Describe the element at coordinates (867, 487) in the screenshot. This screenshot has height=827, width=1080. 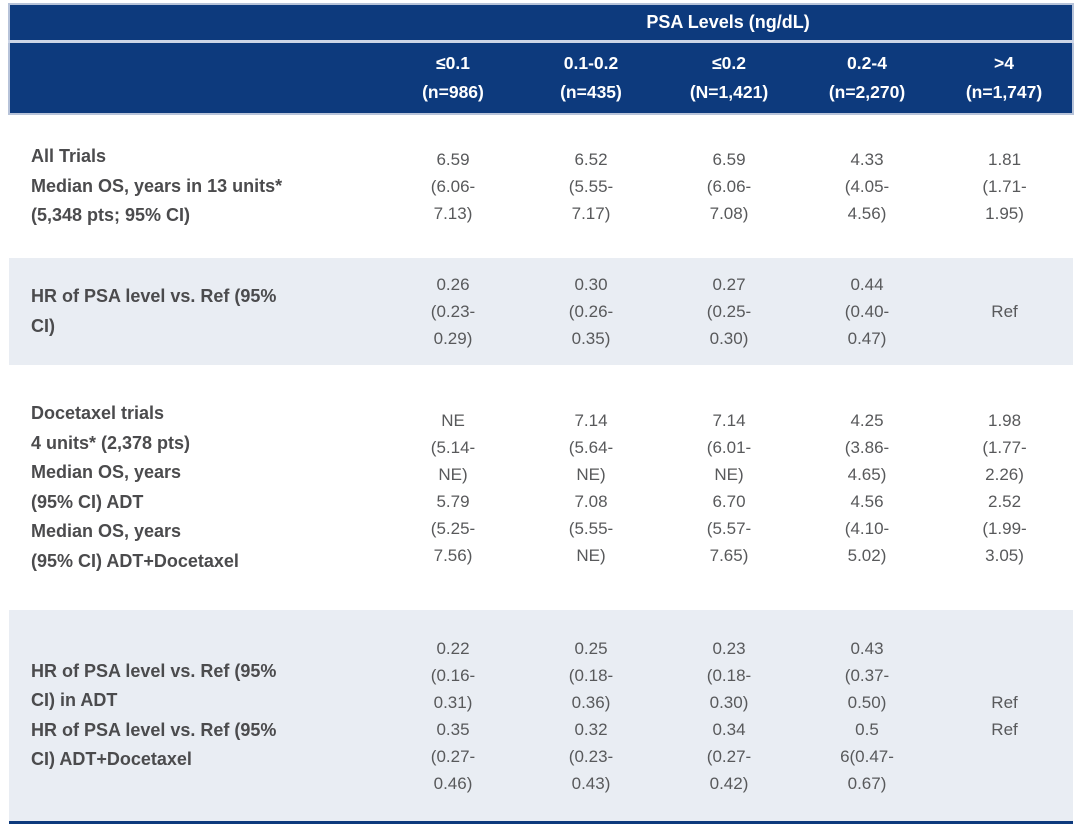
I see `cell: 4.25 (3.86- 4.65) 4.56 (4.10- 5.02)` at that location.